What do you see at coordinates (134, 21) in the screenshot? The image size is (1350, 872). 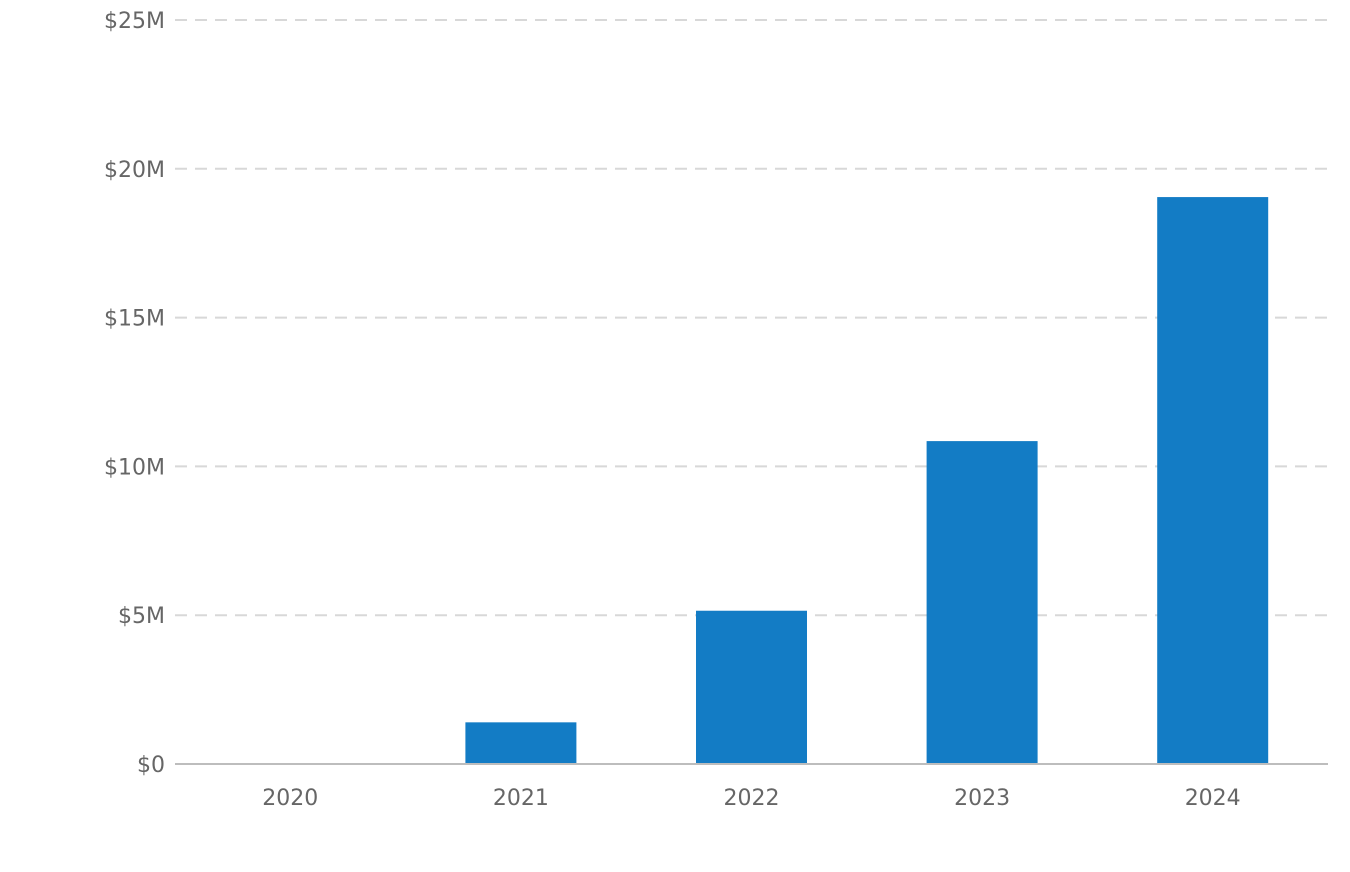 I see `y-tick-label: $25M` at bounding box center [134, 21].